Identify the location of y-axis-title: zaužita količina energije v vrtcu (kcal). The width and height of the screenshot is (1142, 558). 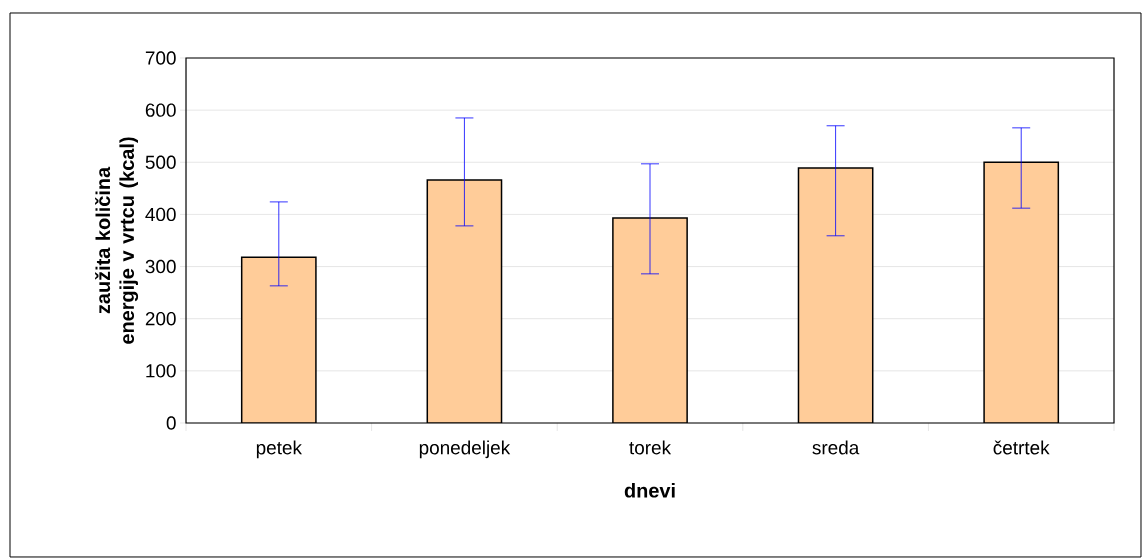
(117, 240).